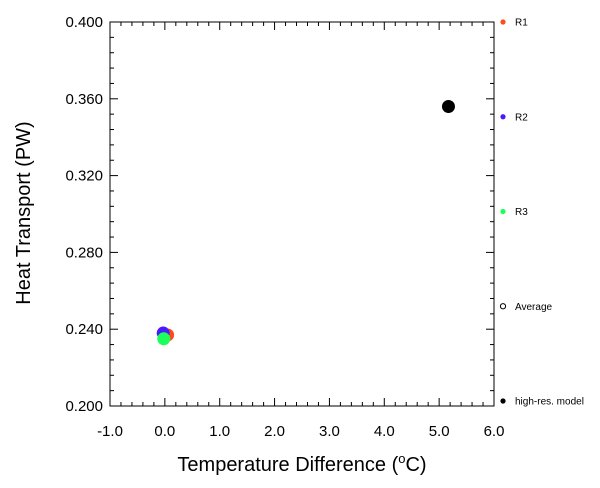 Image resolution: width=600 pixels, height=488 pixels. I want to click on x-tick-label: 0.0, so click(164, 431).